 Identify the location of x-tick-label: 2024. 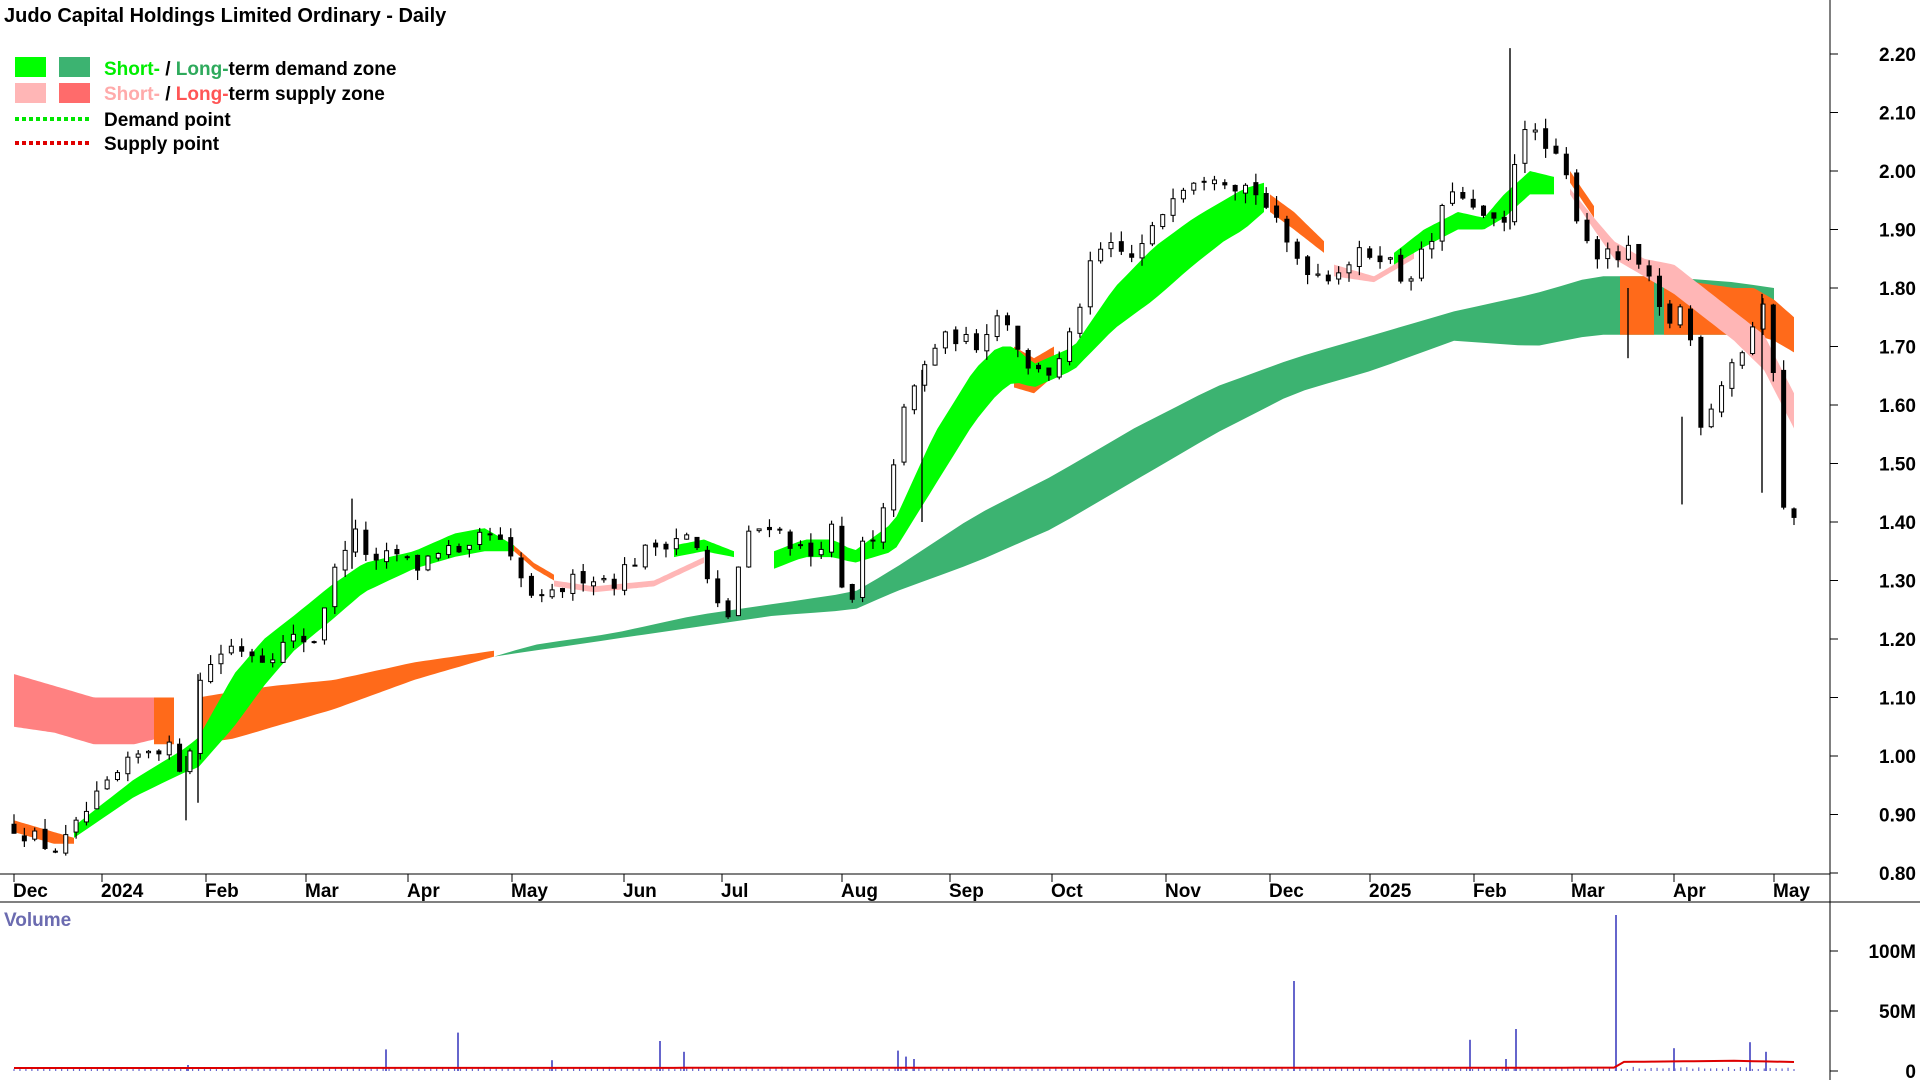
(122, 891).